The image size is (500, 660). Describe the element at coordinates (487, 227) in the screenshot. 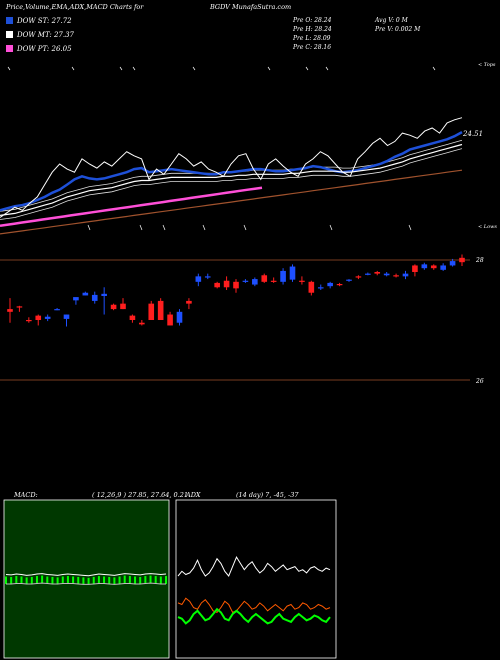

I see `lows-label: < Lows` at that location.